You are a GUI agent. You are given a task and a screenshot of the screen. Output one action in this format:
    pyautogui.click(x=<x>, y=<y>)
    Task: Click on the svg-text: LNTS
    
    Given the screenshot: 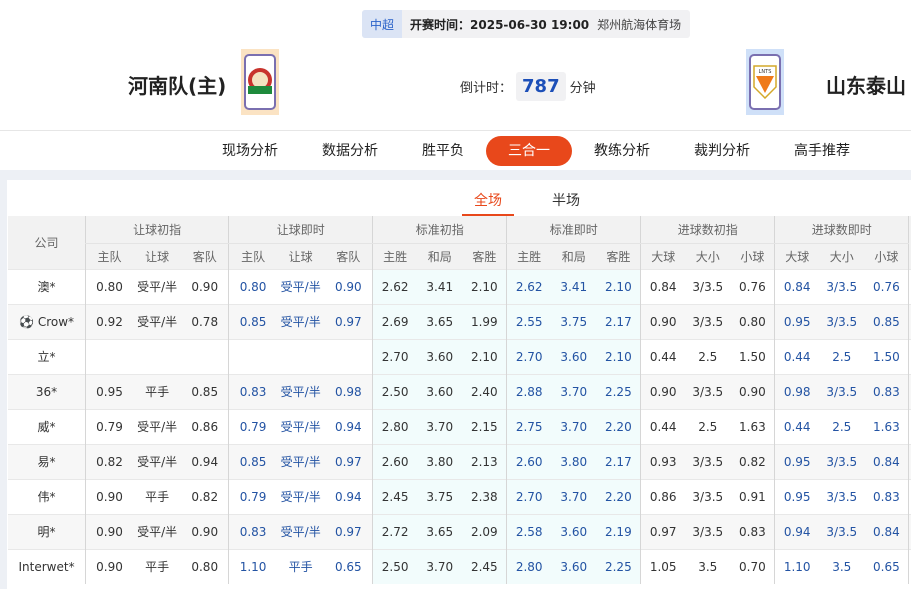 What is the action you would take?
    pyautogui.click(x=765, y=72)
    